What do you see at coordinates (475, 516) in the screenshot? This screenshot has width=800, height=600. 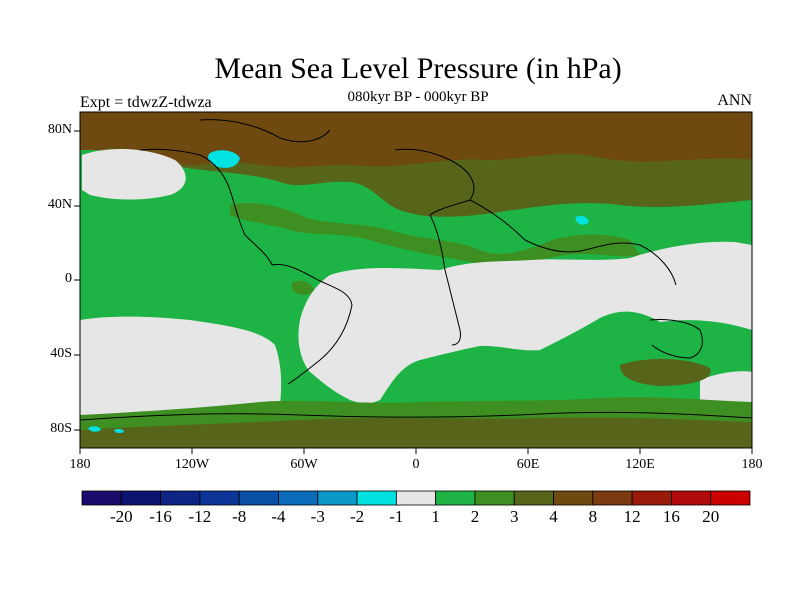 I see `colorbar-tick-label: 2` at bounding box center [475, 516].